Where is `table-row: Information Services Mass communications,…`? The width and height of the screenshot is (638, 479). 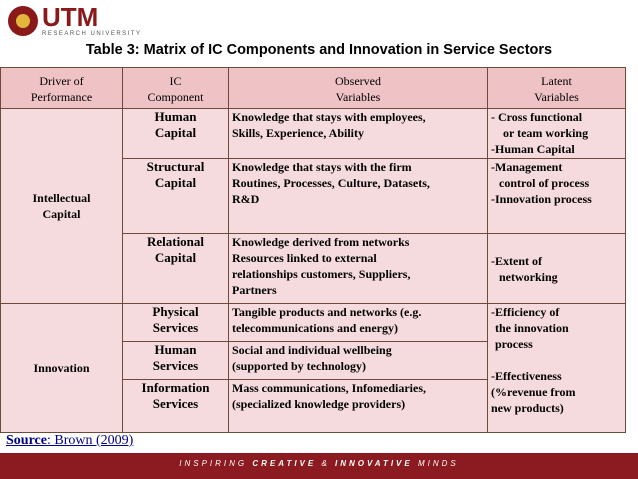
table-row: Information Services Mass communications,… is located at coordinates (313, 406).